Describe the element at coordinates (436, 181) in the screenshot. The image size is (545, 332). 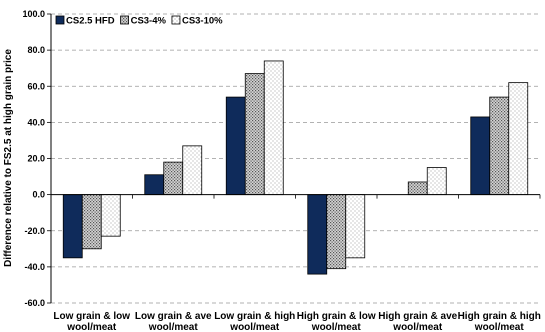
I see `bar-cs3-10--5` at that location.